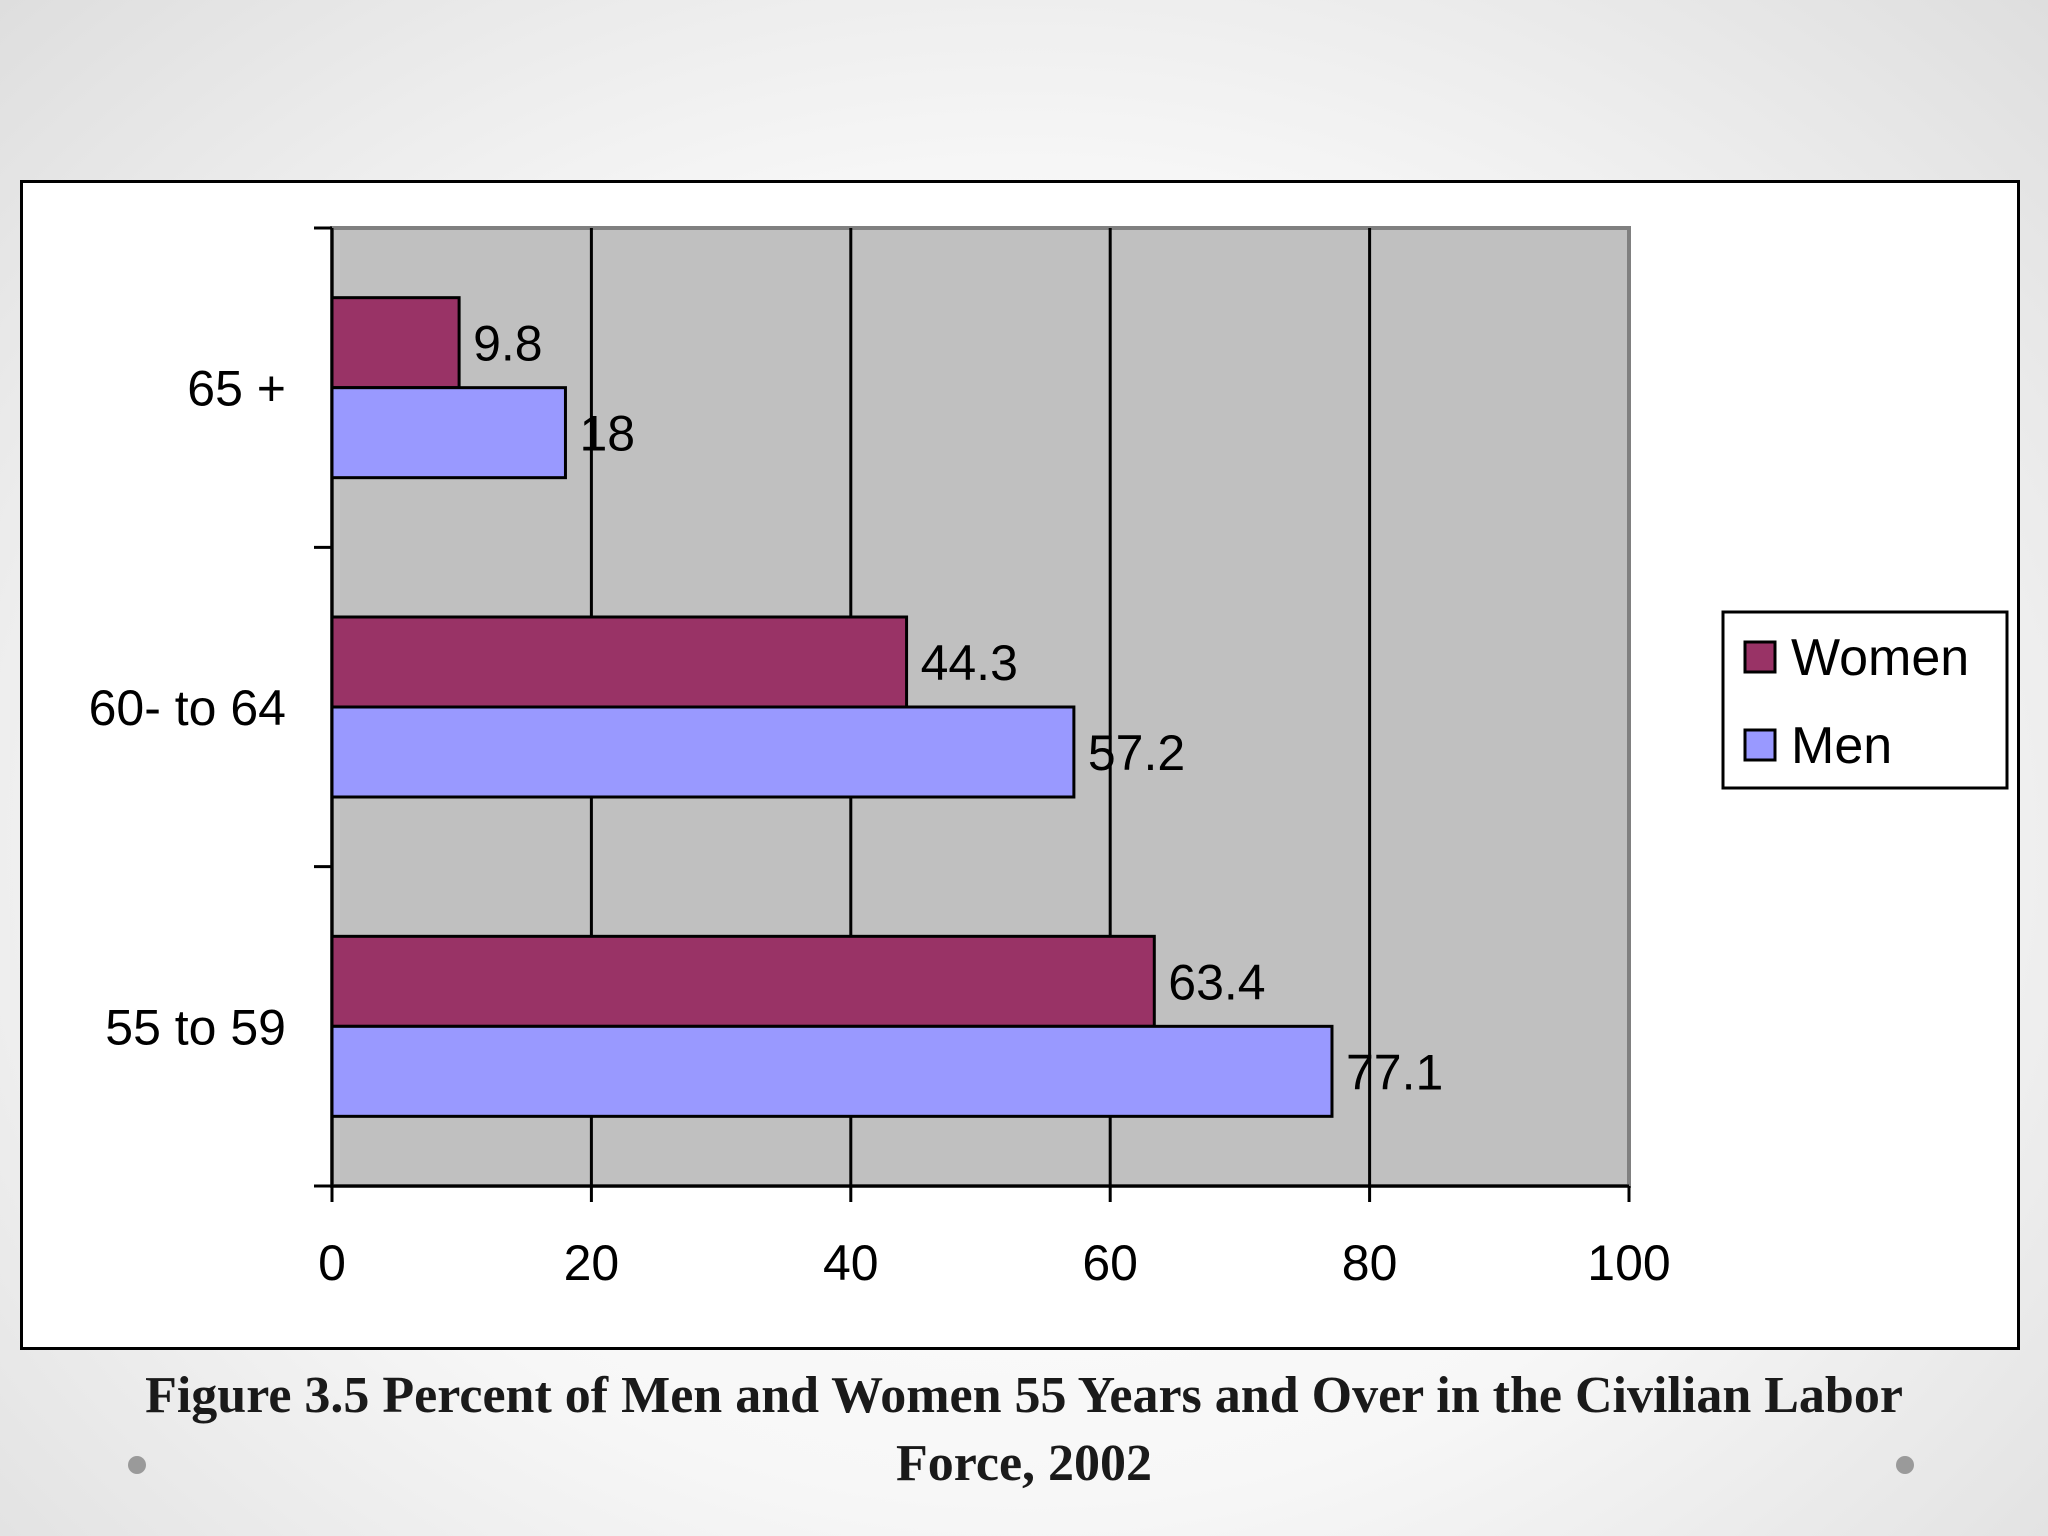  What do you see at coordinates (1216, 982) in the screenshot?
I see `data-label-women: 63.4` at bounding box center [1216, 982].